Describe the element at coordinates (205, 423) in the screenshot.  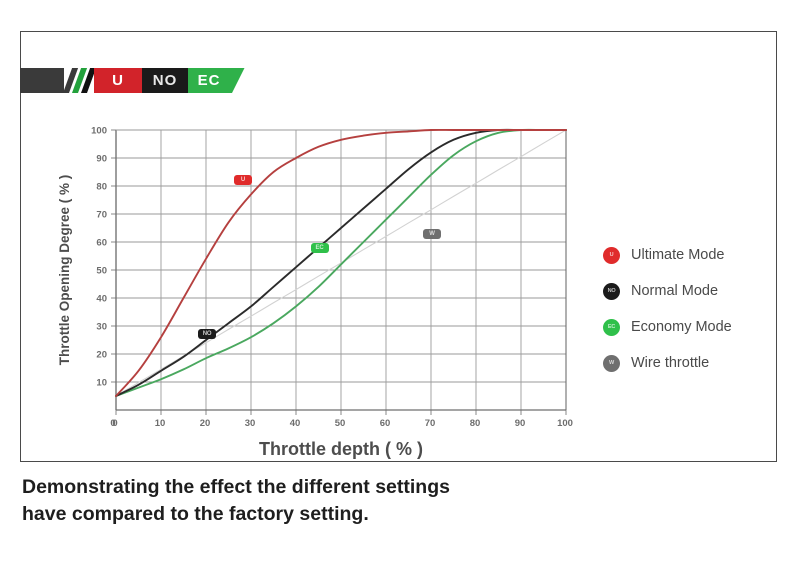
I see `x-tick-label: 20` at that location.